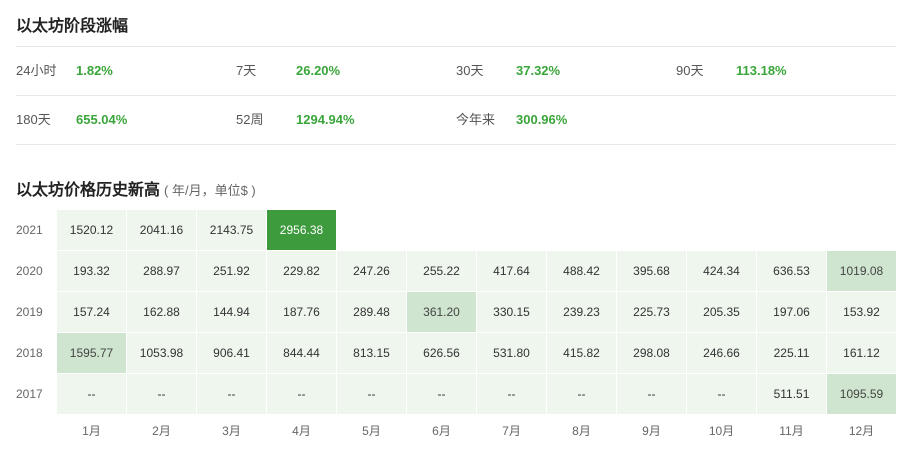 The image size is (908, 459). I want to click on month-label: 8月, so click(581, 431).